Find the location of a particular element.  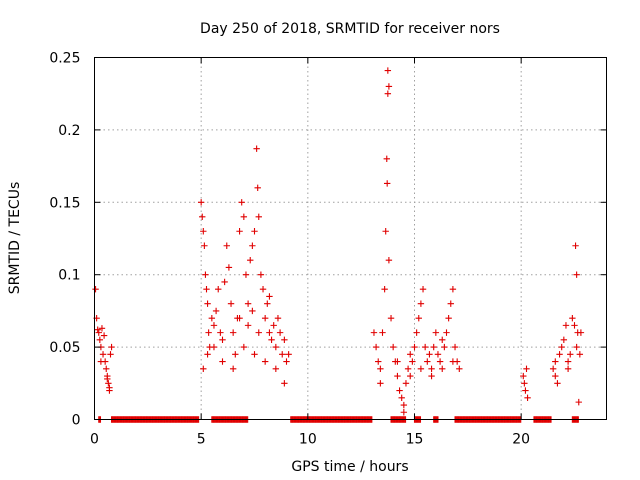

x-tick-label: 10 is located at coordinates (308, 440).